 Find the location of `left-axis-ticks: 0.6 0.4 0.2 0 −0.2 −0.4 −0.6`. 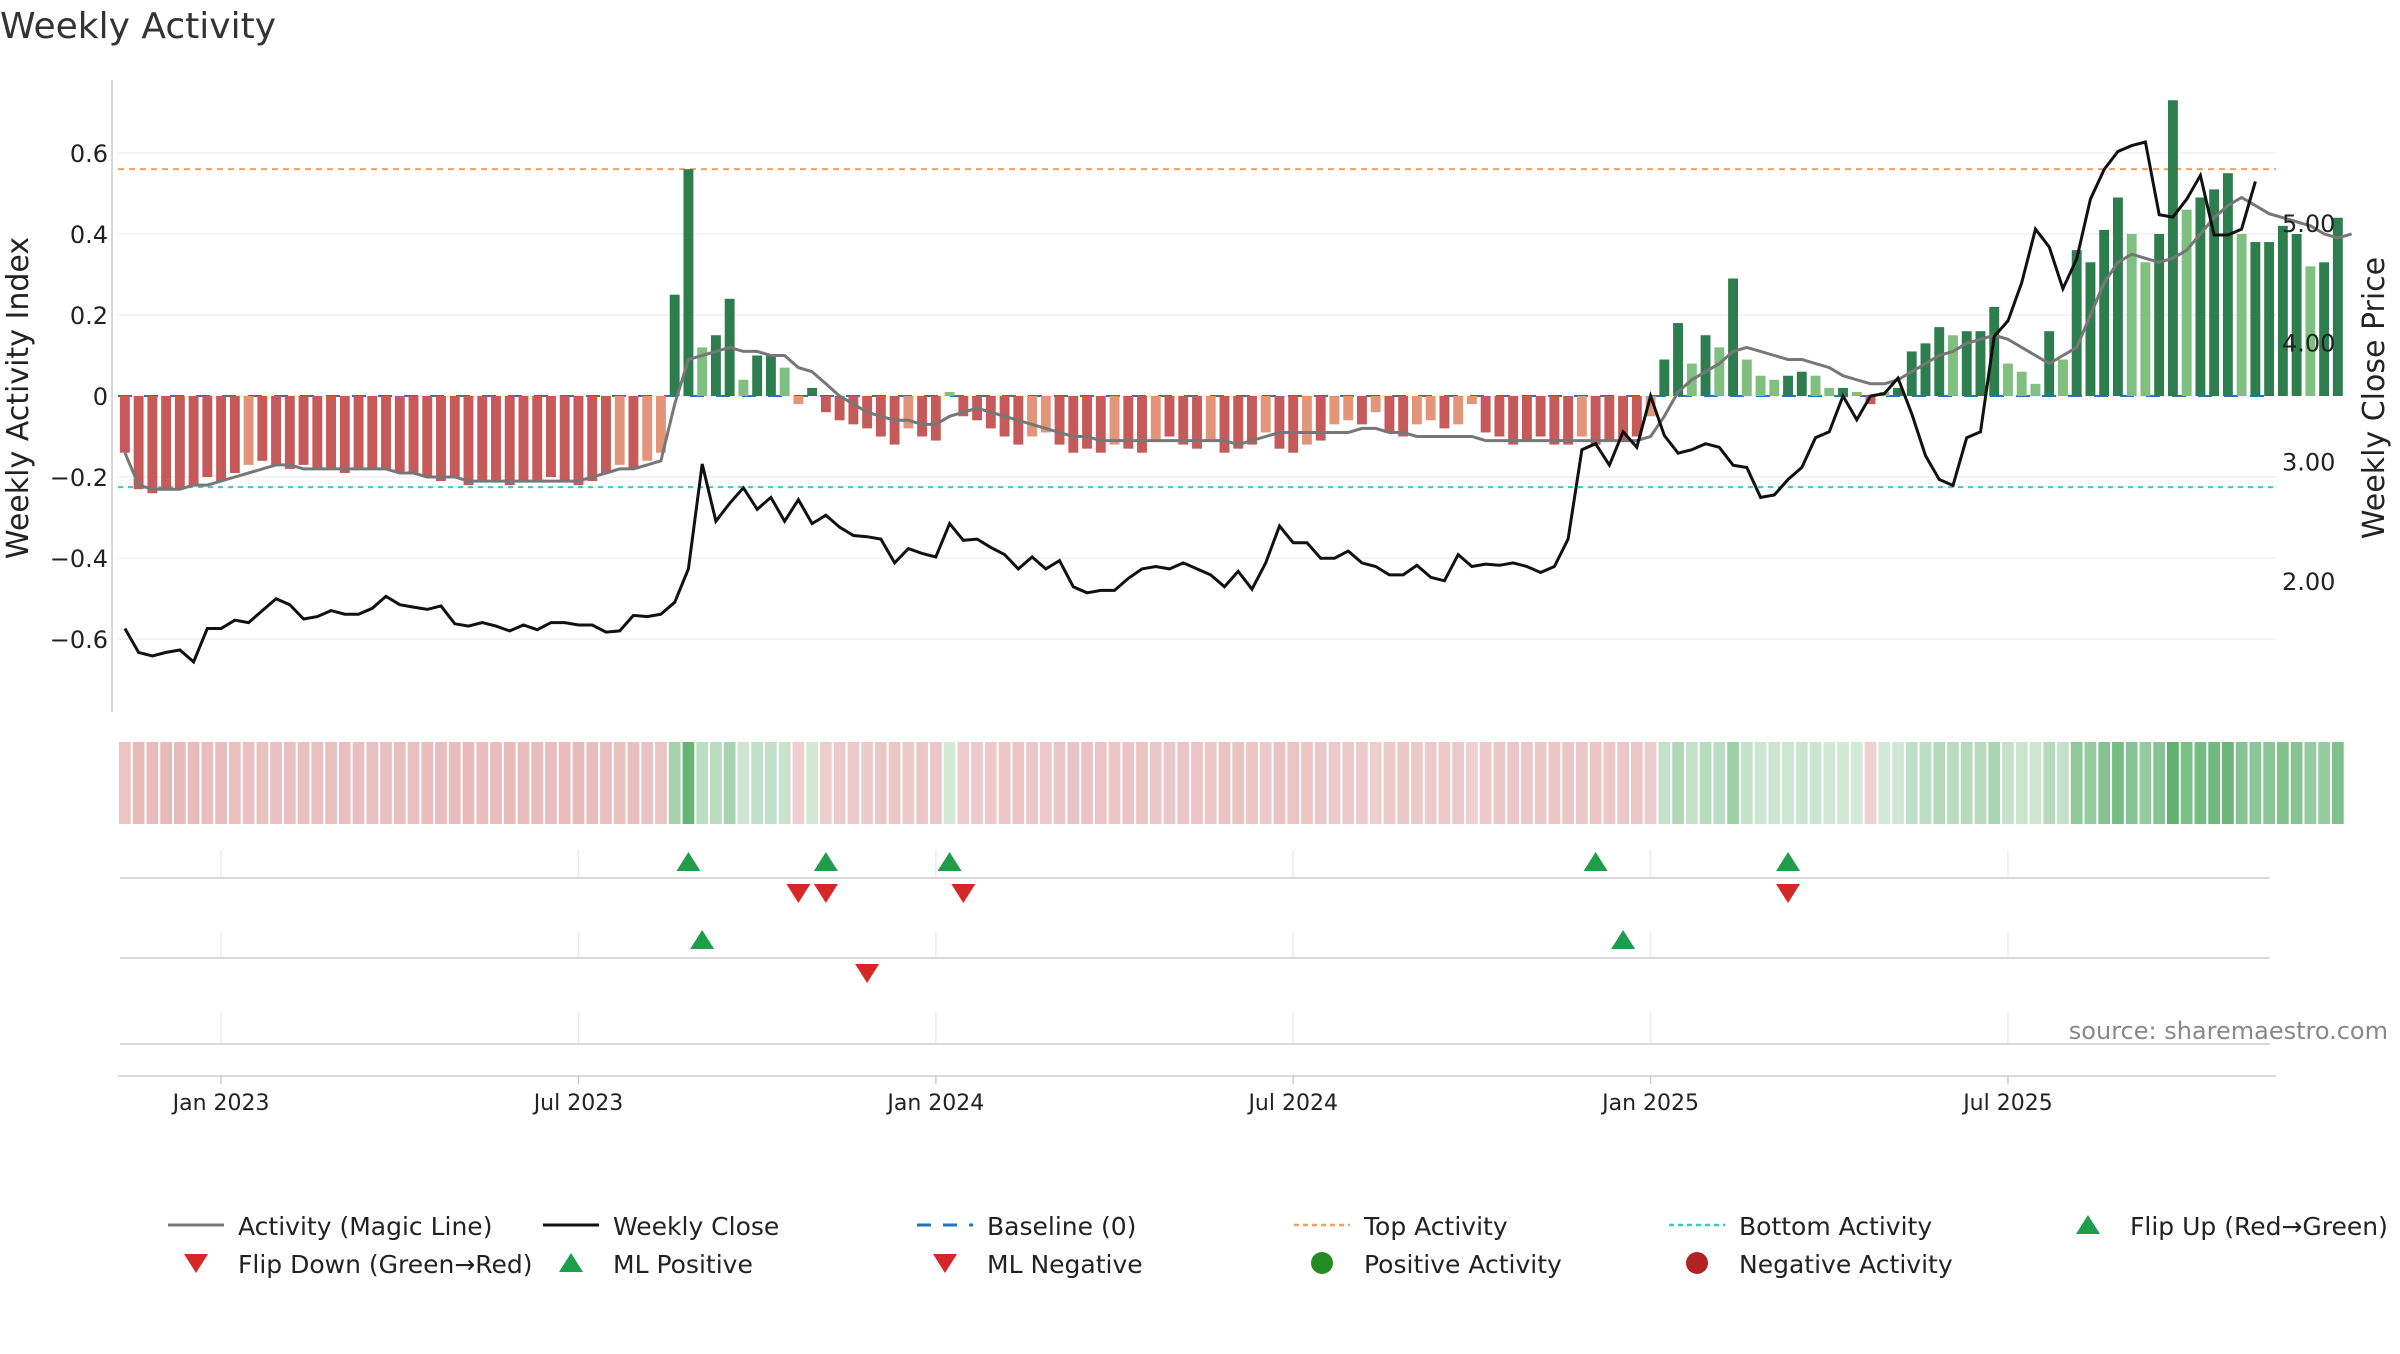

left-axis-ticks: 0.6 0.4 0.2 0 −0.2 −0.4 −0.6 is located at coordinates (79, 397).